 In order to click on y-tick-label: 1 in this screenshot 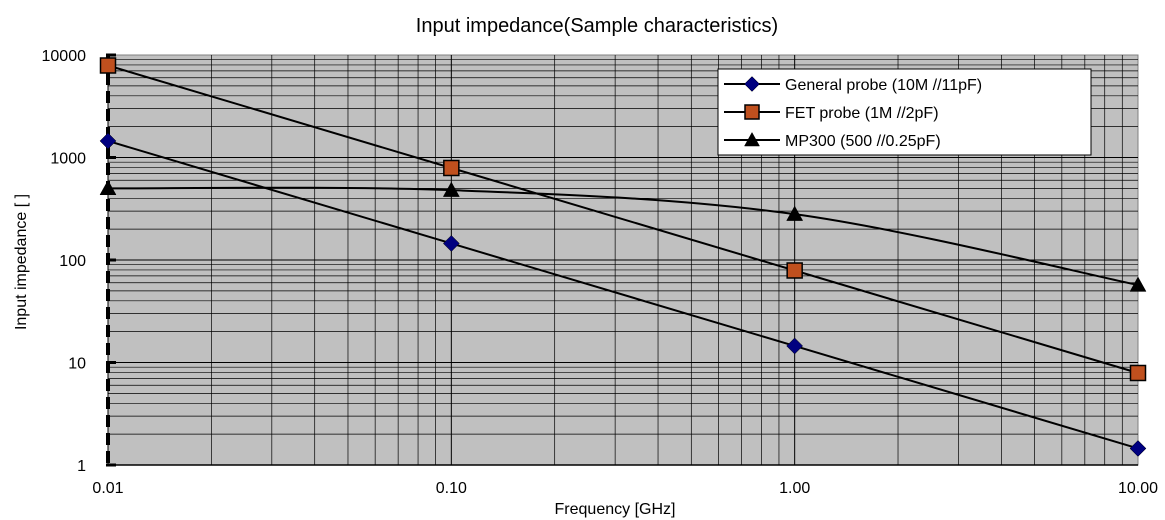, I will do `click(81, 466)`.